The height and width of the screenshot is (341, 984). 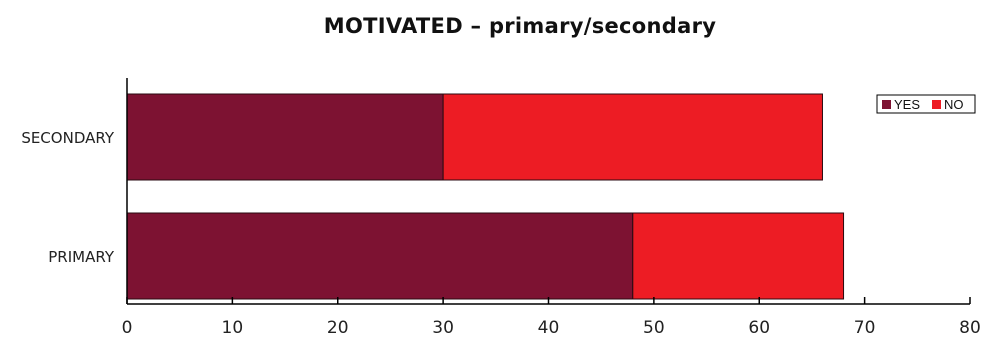 I want to click on bar-no-primary, so click(x=738, y=256).